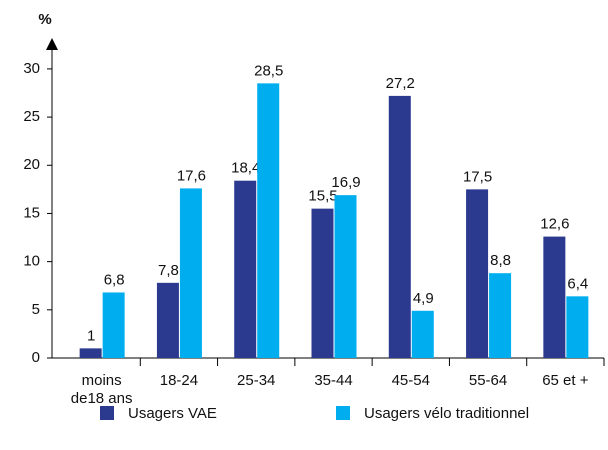 This screenshot has height=450, width=608. What do you see at coordinates (179, 380) in the screenshot?
I see `x-tick-label: 18-24` at bounding box center [179, 380].